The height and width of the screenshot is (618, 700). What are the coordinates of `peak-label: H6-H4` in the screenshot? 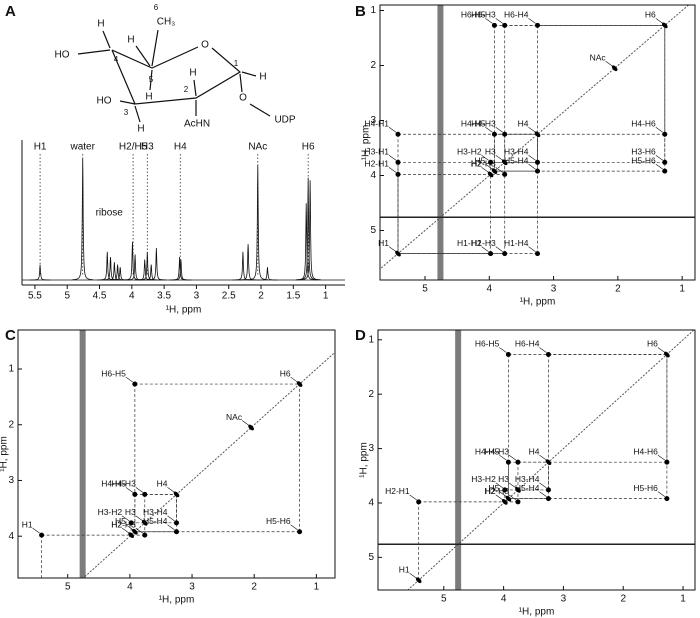 It's located at (516, 15).